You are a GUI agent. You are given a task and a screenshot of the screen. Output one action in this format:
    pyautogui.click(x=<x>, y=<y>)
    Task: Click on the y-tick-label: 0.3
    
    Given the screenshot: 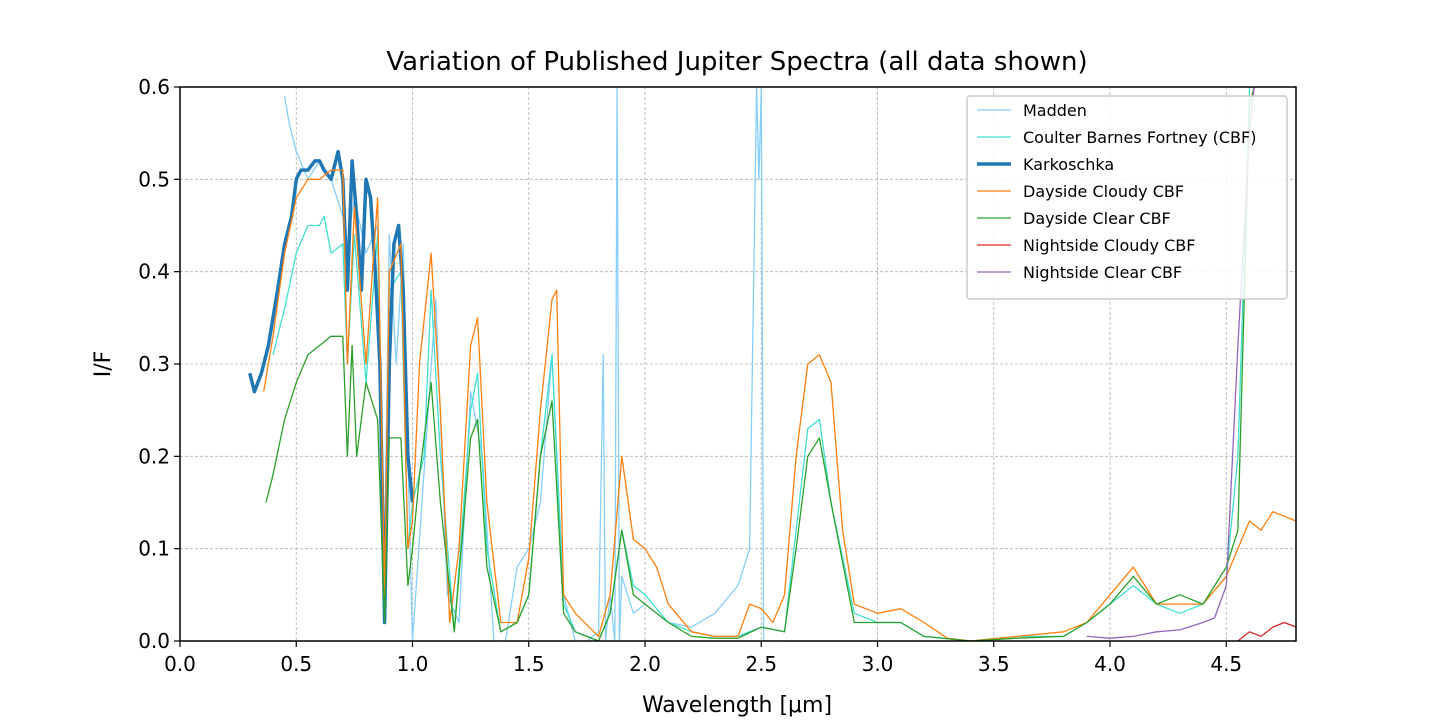 What is the action you would take?
    pyautogui.click(x=154, y=364)
    